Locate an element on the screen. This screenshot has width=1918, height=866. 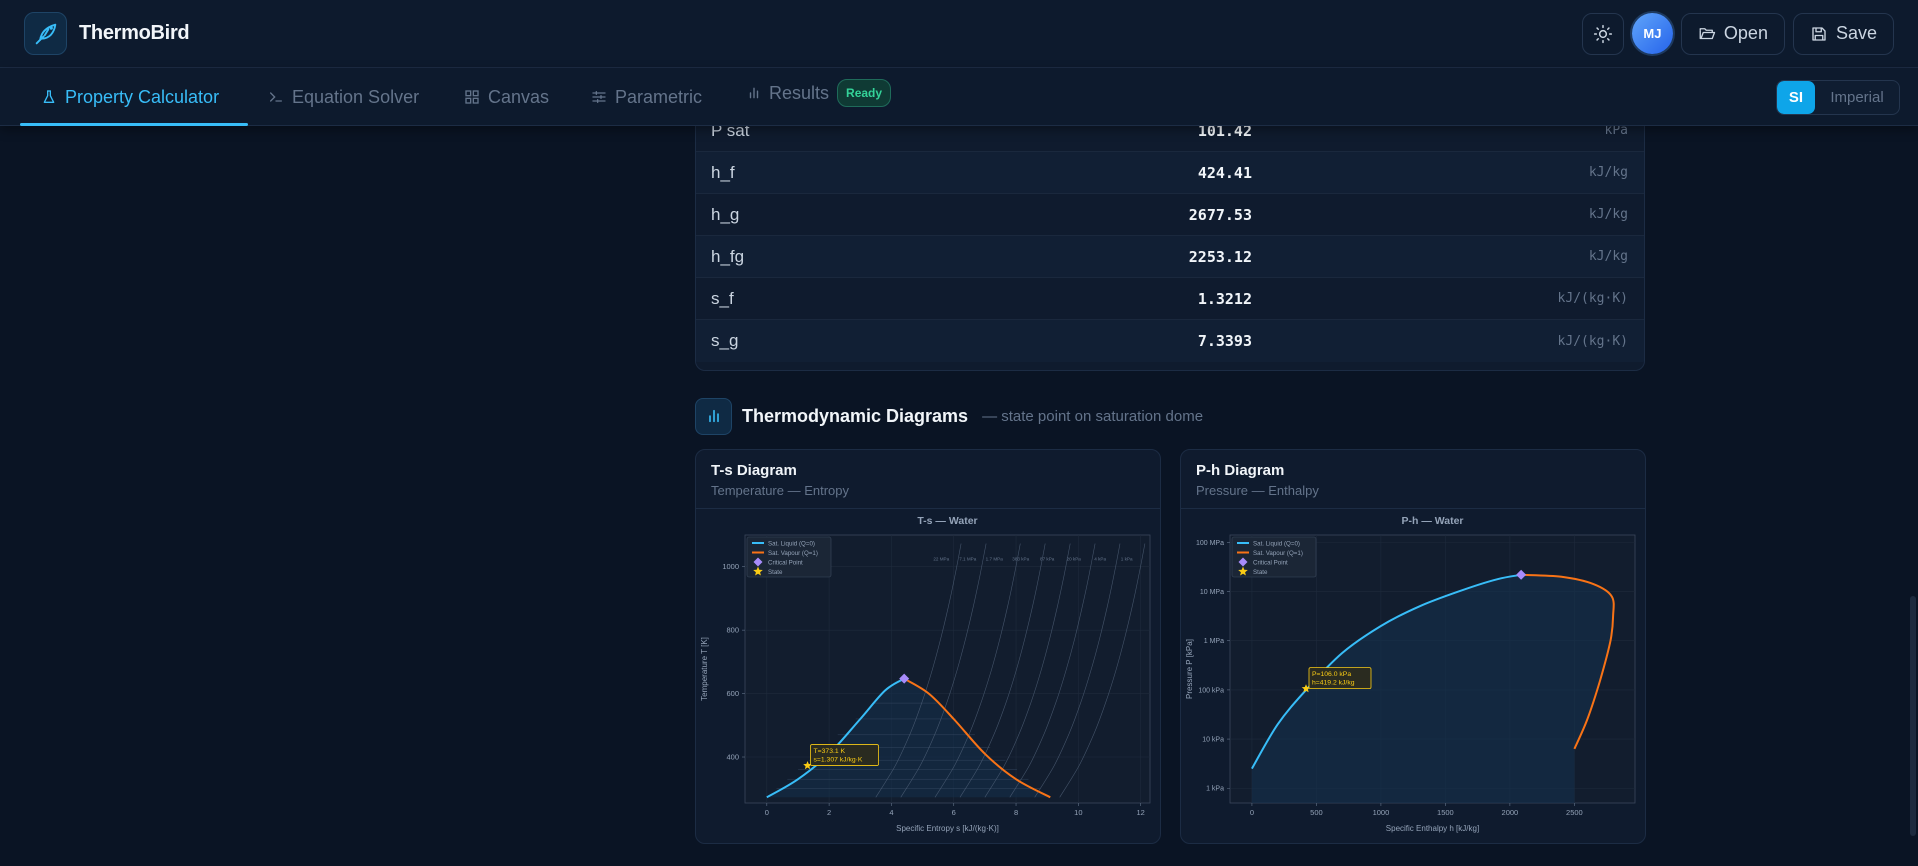
isobar-label: 4 kPa is located at coordinates (1100, 559).